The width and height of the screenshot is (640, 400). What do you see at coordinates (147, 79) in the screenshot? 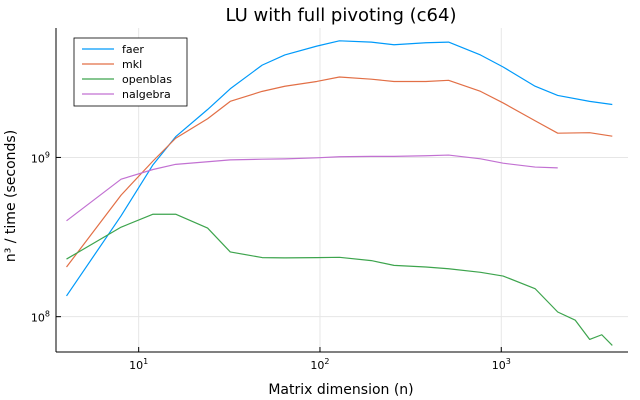
I see `legend-label-openblas: openblas` at bounding box center [147, 79].